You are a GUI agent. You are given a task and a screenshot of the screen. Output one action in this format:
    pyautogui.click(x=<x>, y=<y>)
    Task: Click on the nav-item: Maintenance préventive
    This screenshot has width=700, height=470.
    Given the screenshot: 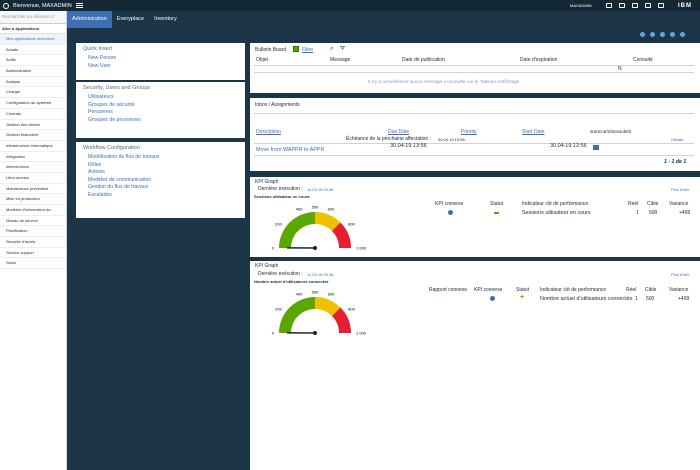 What is the action you would take?
    pyautogui.click(x=33, y=189)
    